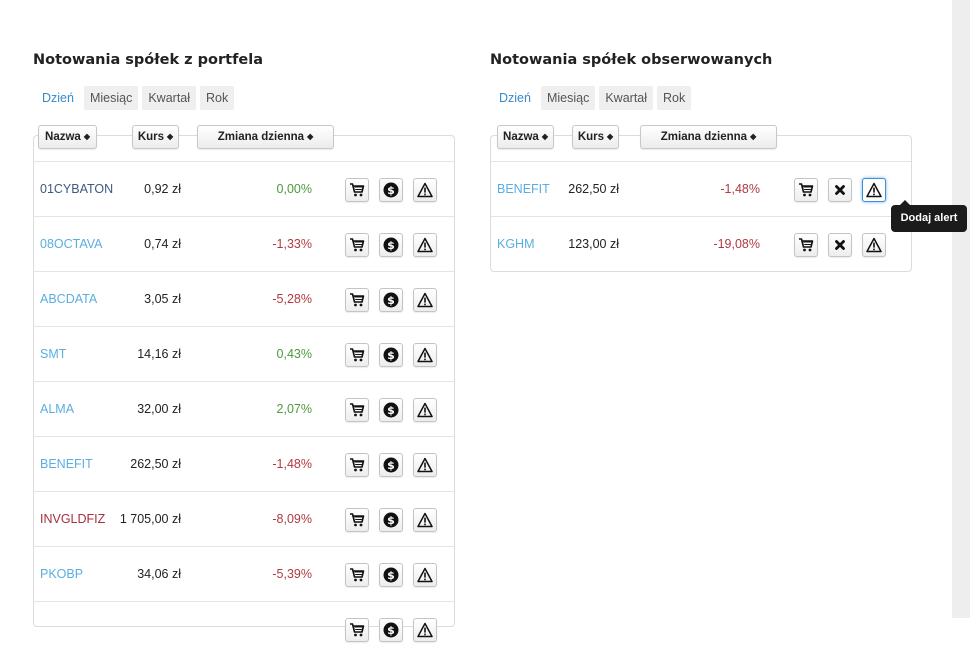  What do you see at coordinates (162, 244) in the screenshot?
I see `stock-price: 0,74 zł` at bounding box center [162, 244].